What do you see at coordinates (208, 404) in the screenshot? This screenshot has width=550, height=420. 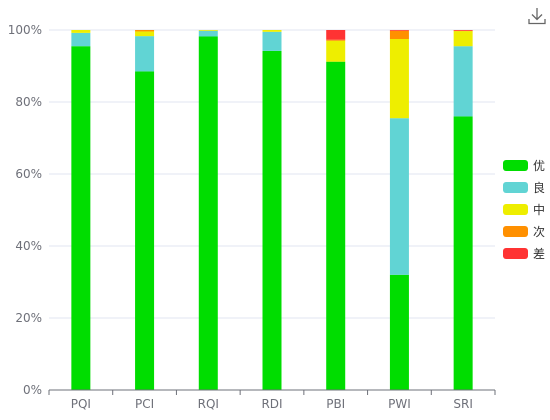 I see `x-tick-label: RQI` at bounding box center [208, 404].